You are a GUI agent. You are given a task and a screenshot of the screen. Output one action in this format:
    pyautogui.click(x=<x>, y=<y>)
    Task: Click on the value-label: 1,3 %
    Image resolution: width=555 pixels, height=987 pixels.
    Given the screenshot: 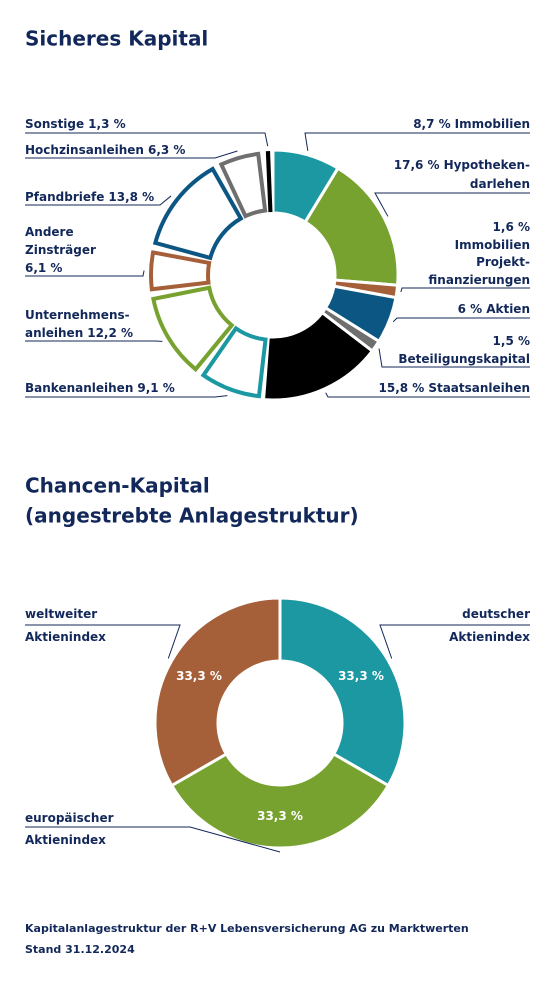 What is the action you would take?
    pyautogui.click(x=106, y=124)
    